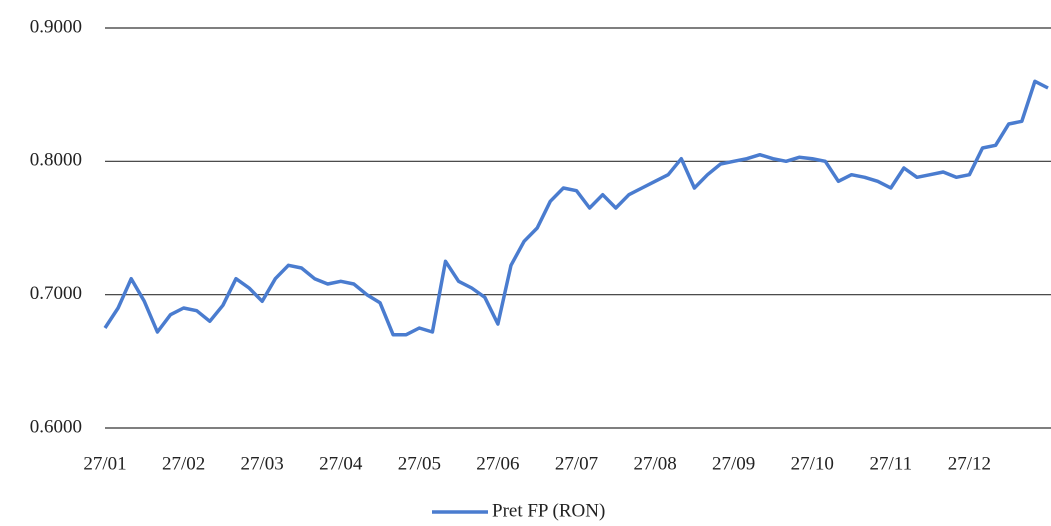 The width and height of the screenshot is (1051, 526). I want to click on x-tick-label: 27/06, so click(497, 463).